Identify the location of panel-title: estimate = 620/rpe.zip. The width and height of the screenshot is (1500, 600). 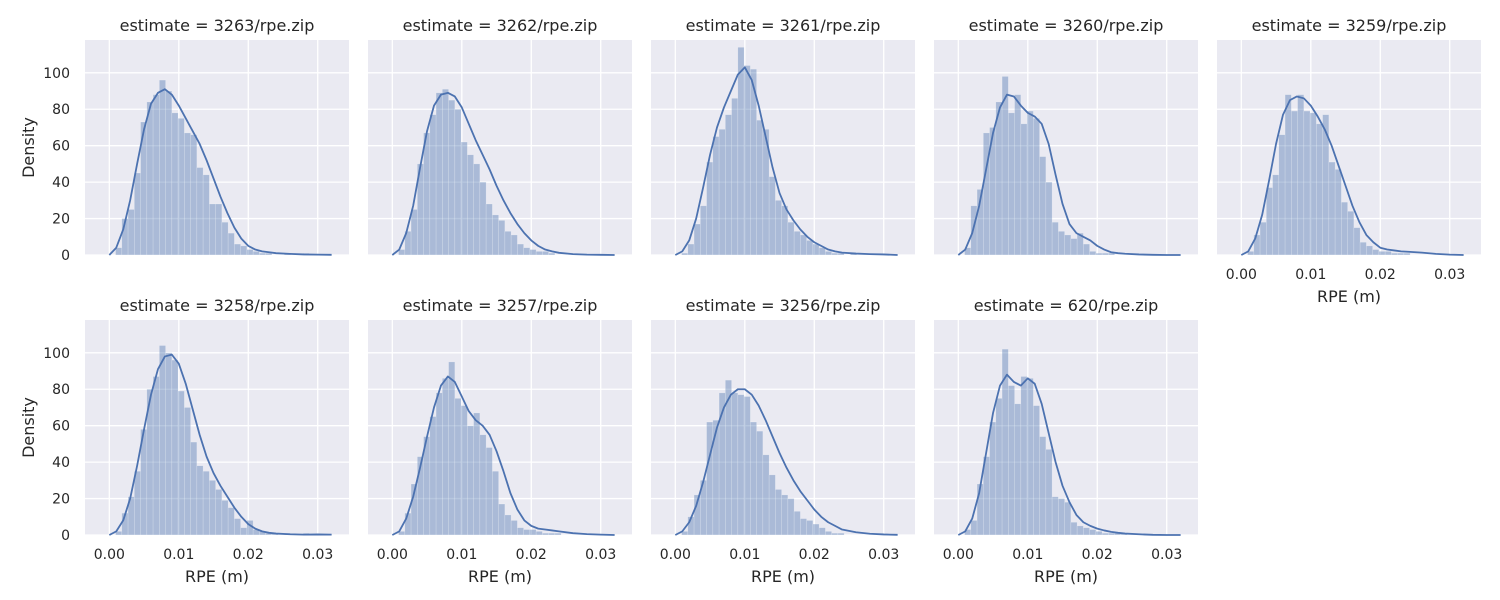
(1066, 305).